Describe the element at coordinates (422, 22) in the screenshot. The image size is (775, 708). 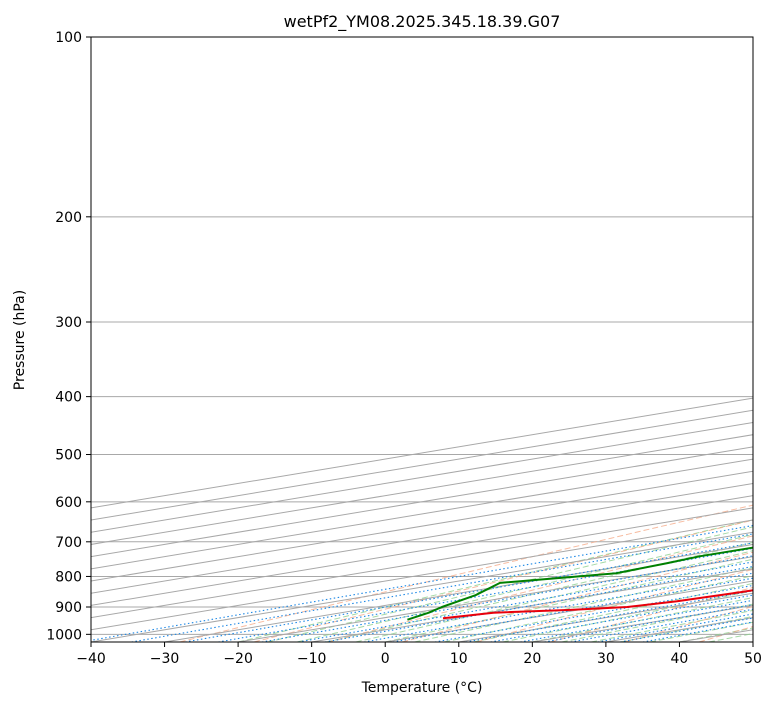
I see `chart-title: wetPf2_YM08.2025.345.18.39.G07` at that location.